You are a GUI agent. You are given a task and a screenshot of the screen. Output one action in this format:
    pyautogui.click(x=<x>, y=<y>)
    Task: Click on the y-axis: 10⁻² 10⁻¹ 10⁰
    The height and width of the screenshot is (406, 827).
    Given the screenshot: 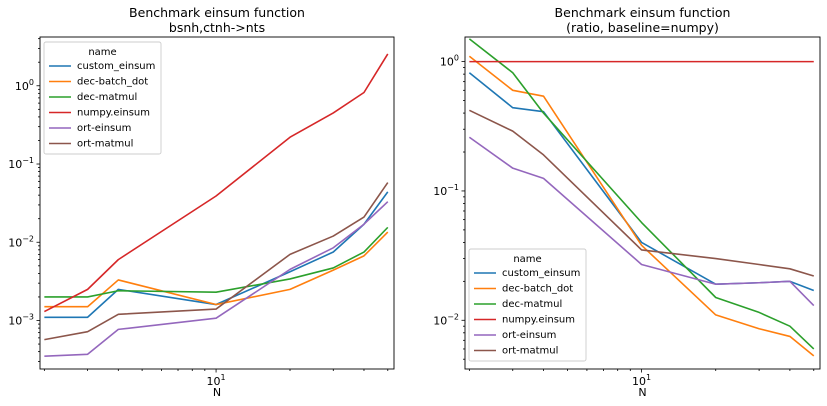 What is the action you would take?
    pyautogui.click(x=449, y=207)
    